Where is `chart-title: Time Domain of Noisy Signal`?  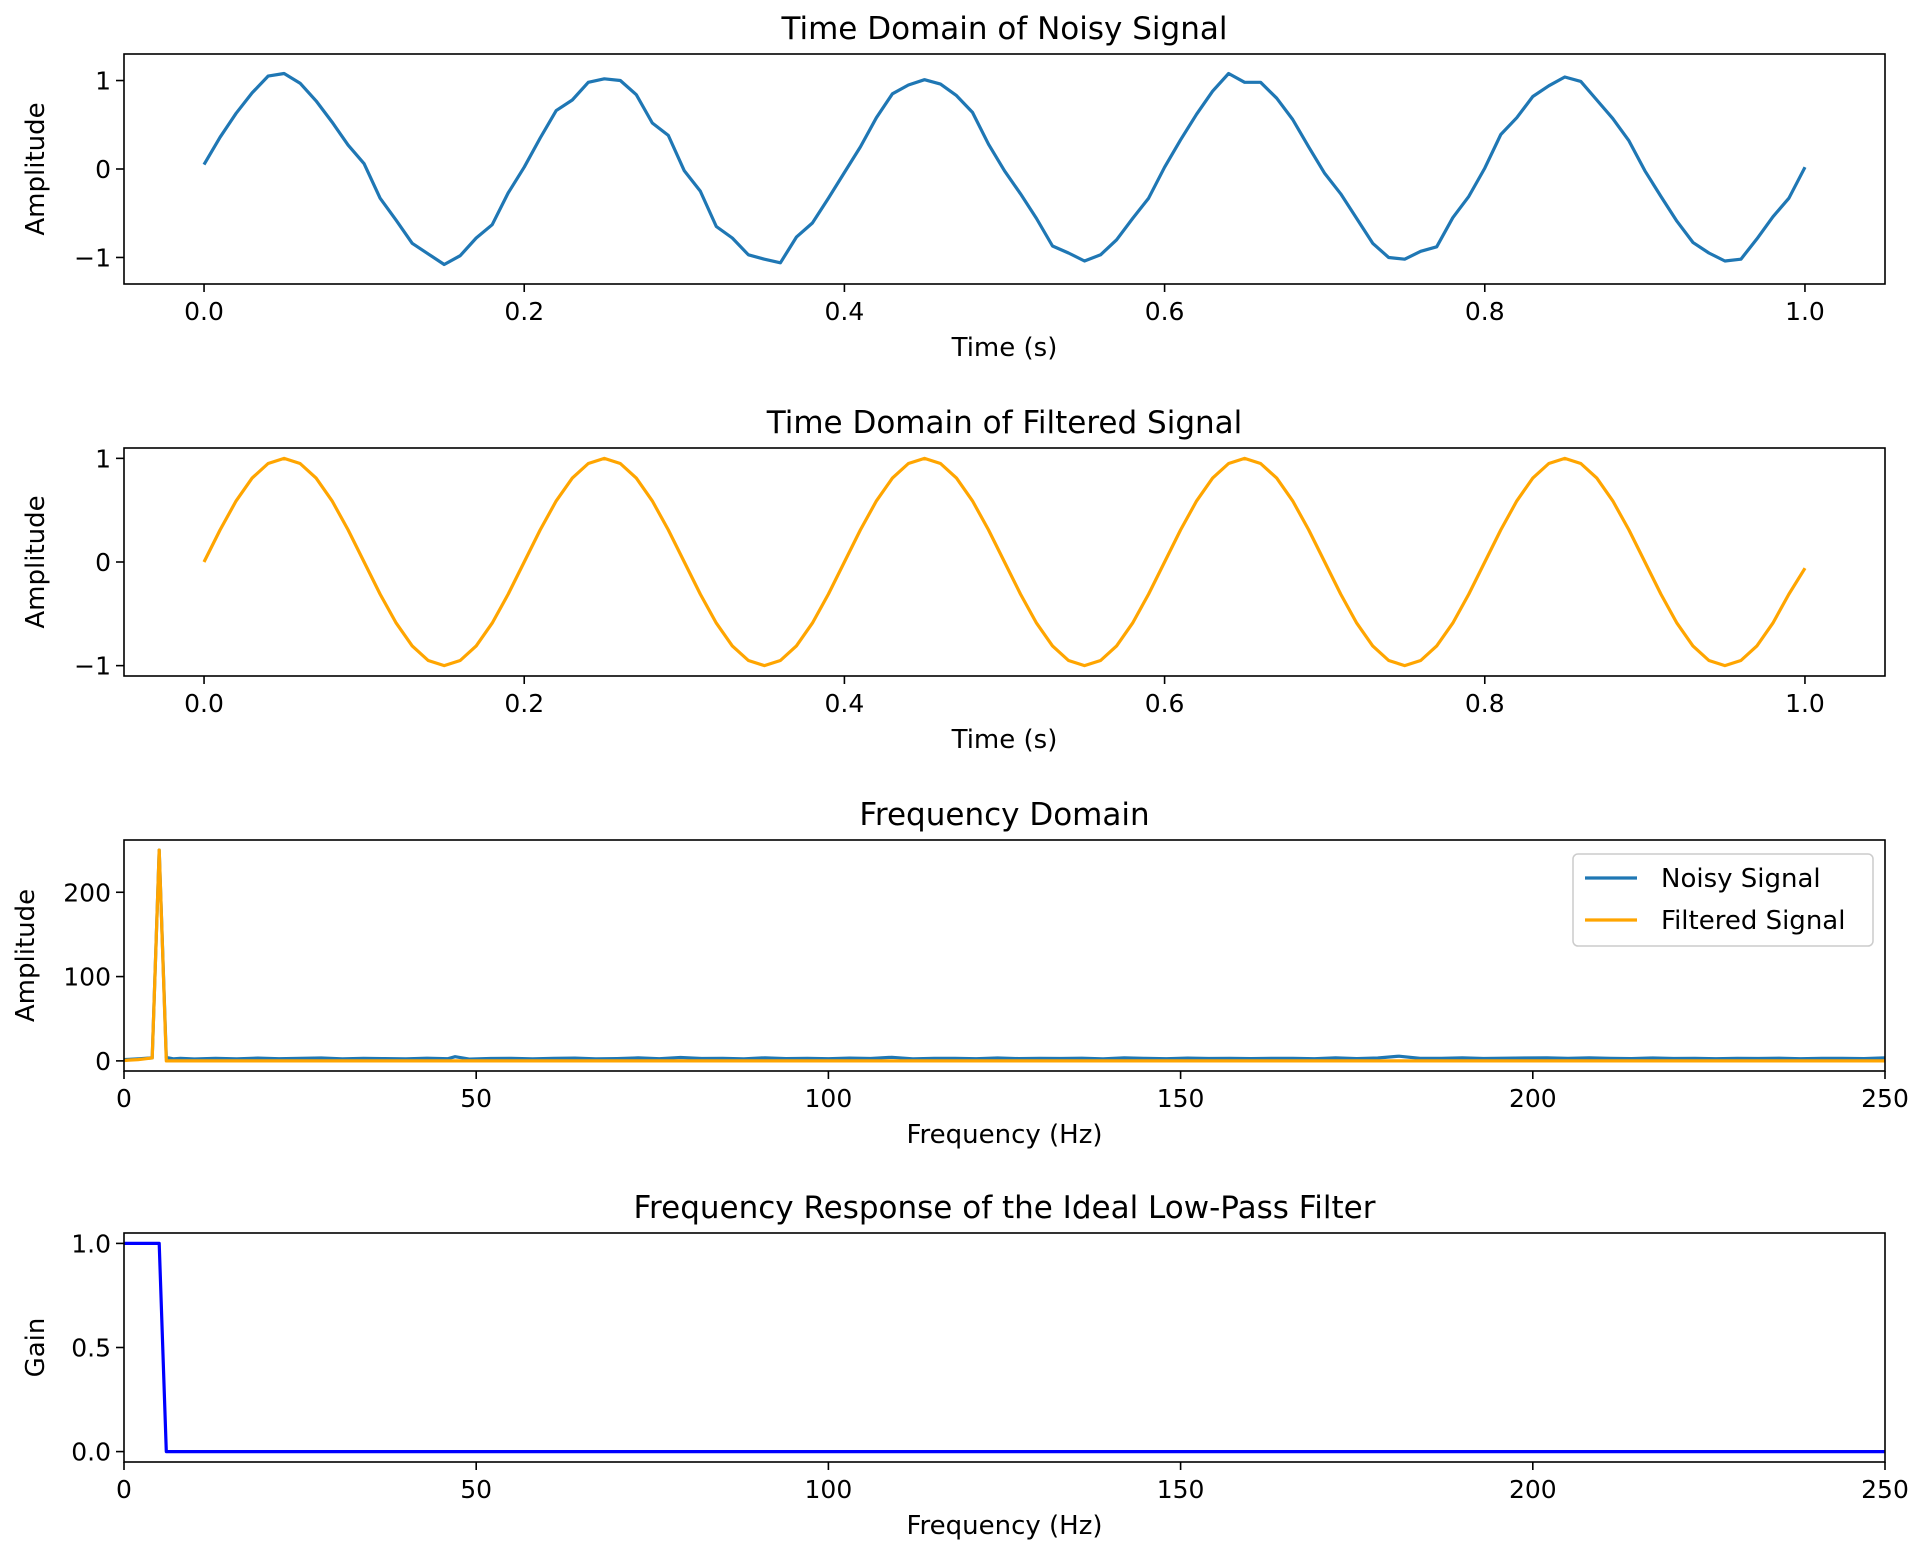
chart-title: Time Domain of Noisy Signal is located at coordinates (1004, 29).